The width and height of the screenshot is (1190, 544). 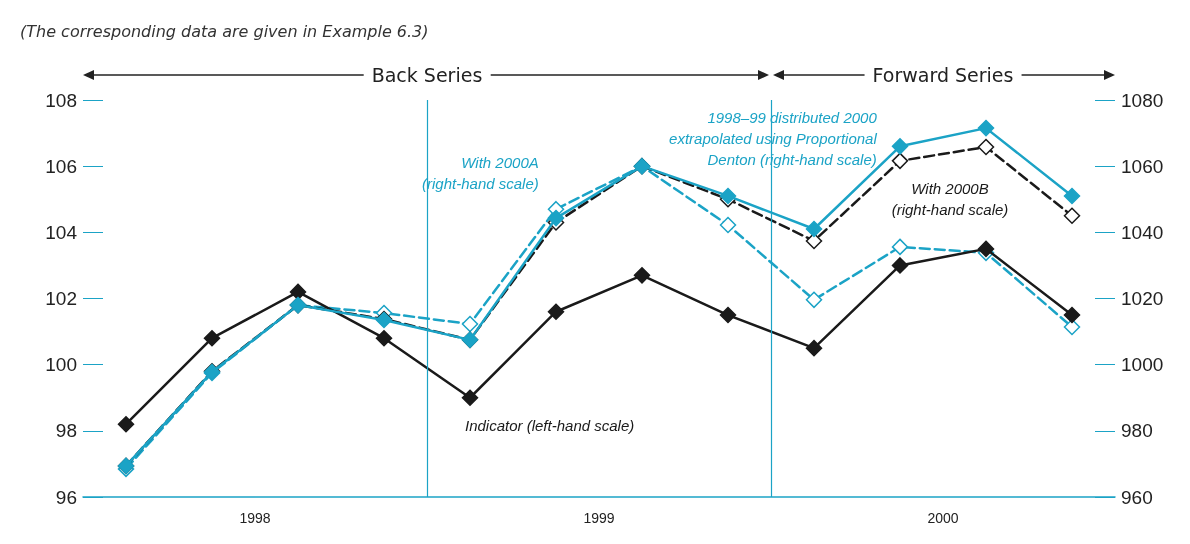 What do you see at coordinates (255, 518) in the screenshot?
I see `x-tick-label: 1998` at bounding box center [255, 518].